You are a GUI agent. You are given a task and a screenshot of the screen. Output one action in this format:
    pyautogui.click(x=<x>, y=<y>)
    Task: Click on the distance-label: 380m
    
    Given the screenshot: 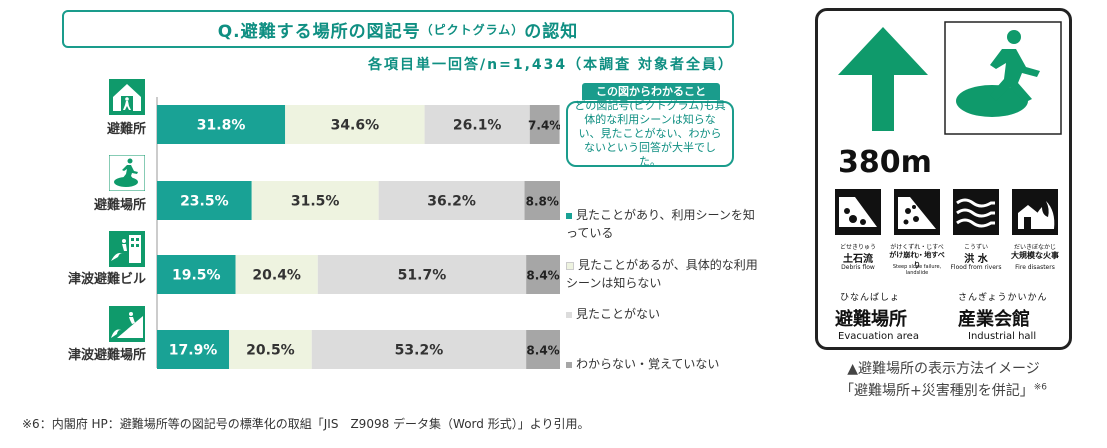 What is the action you would take?
    pyautogui.click(x=885, y=162)
    